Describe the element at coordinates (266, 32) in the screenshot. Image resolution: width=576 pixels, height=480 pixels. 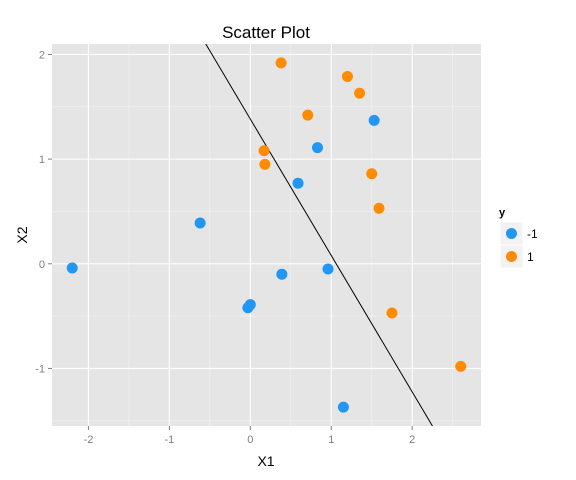
I see `chart-title: Scatter Plot` at that location.